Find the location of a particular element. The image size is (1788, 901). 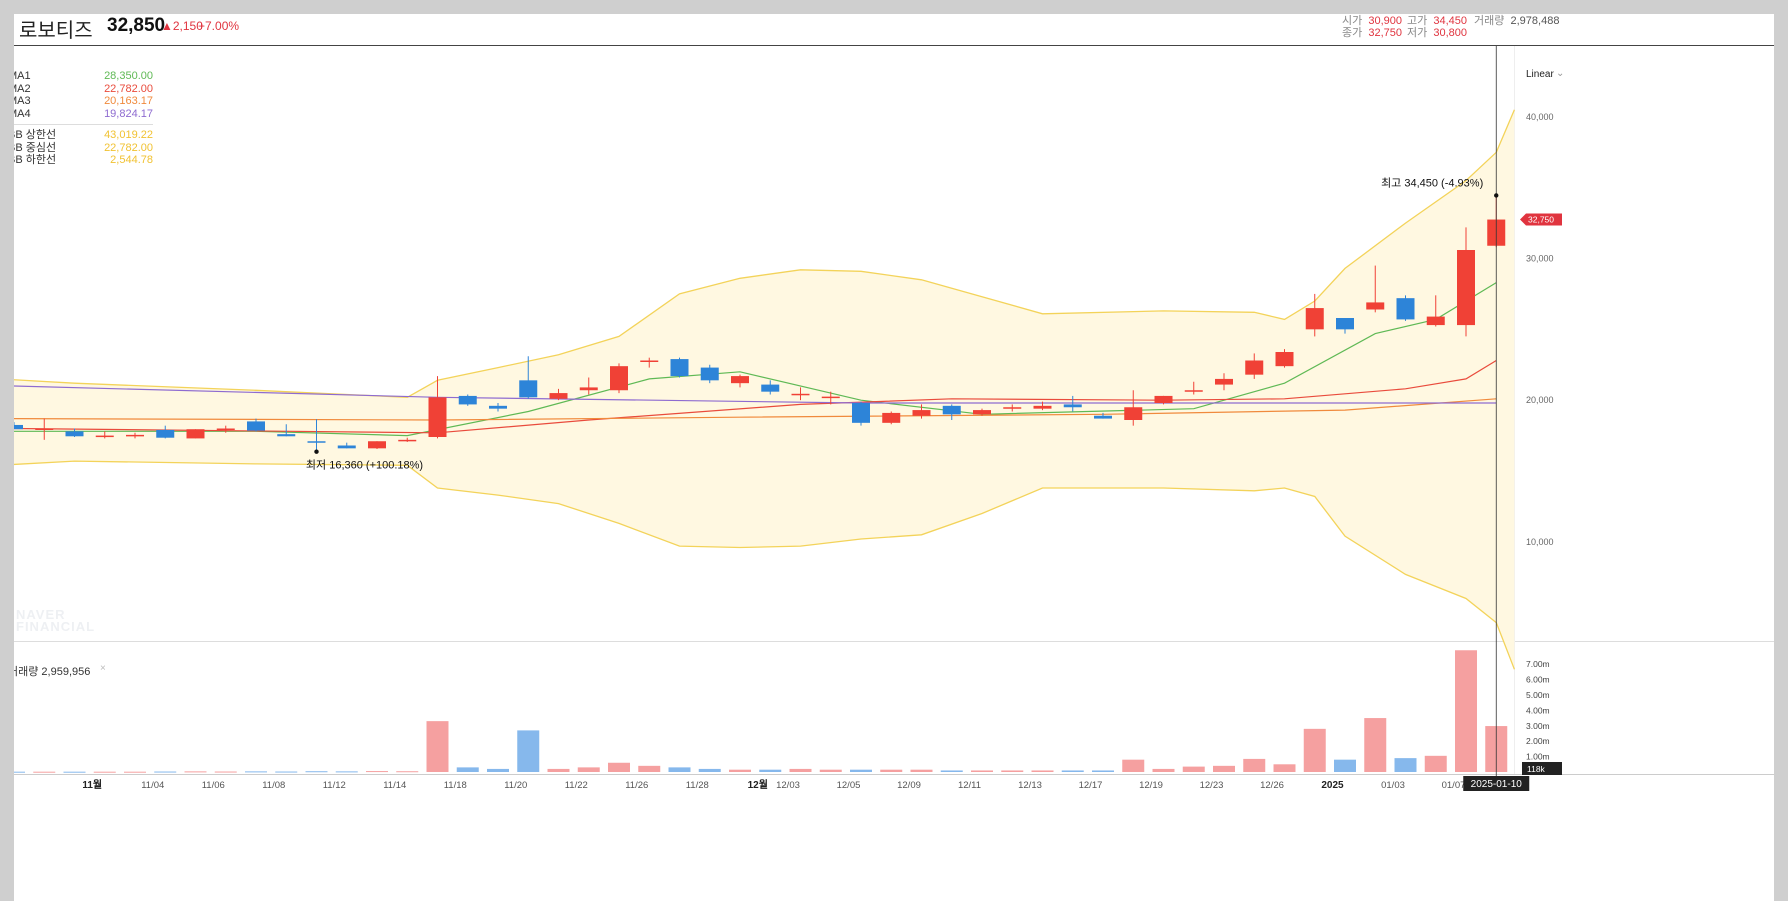

ohlc-open: 시가 30,900 is located at coordinates (1372, 21).